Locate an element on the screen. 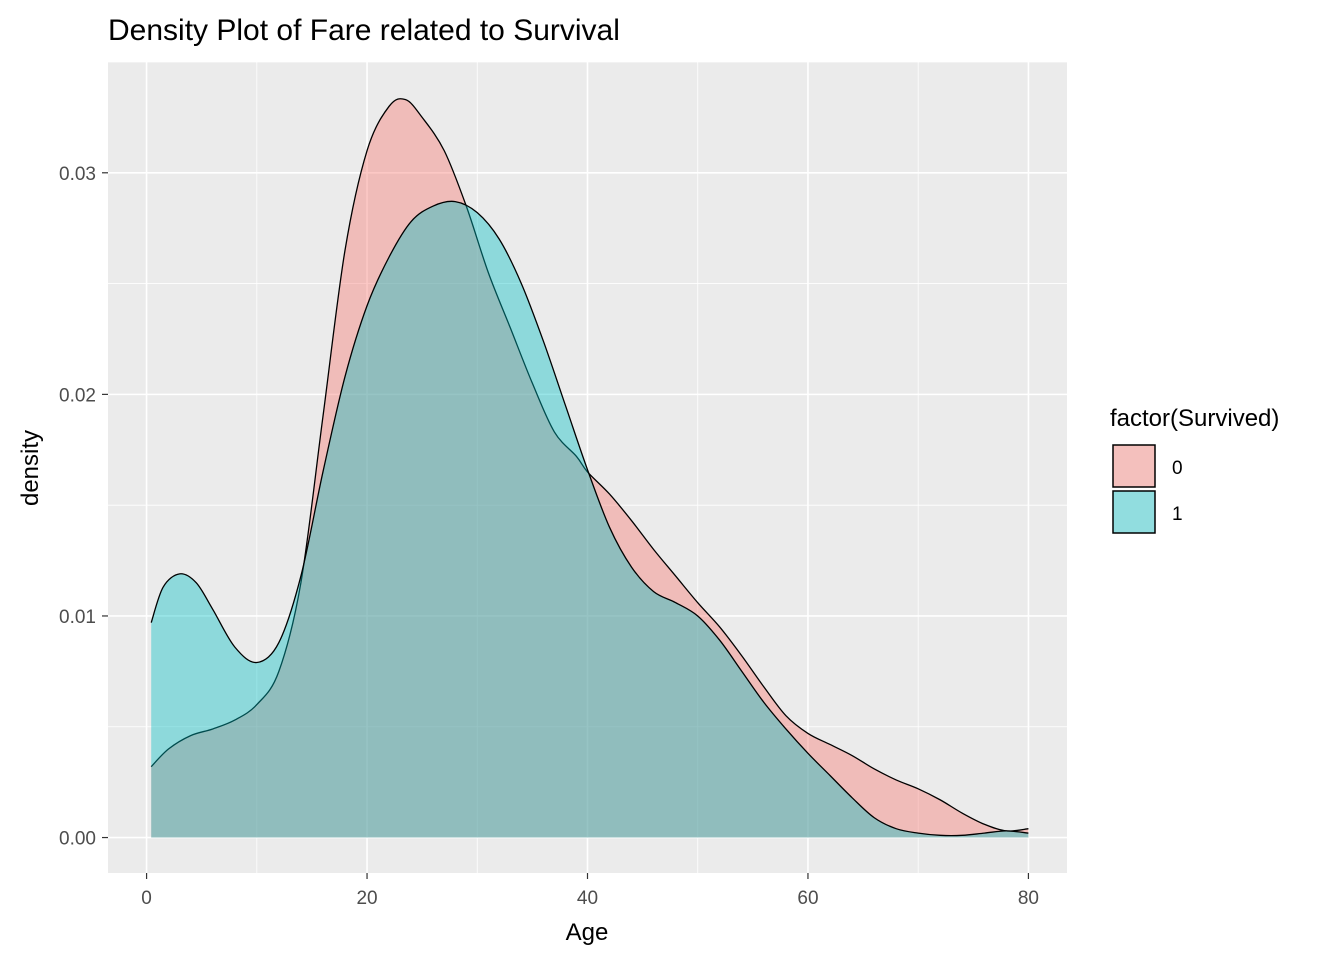 The height and width of the screenshot is (960, 1344). x-axis: 0 20 40 60 80 is located at coordinates (590, 891).